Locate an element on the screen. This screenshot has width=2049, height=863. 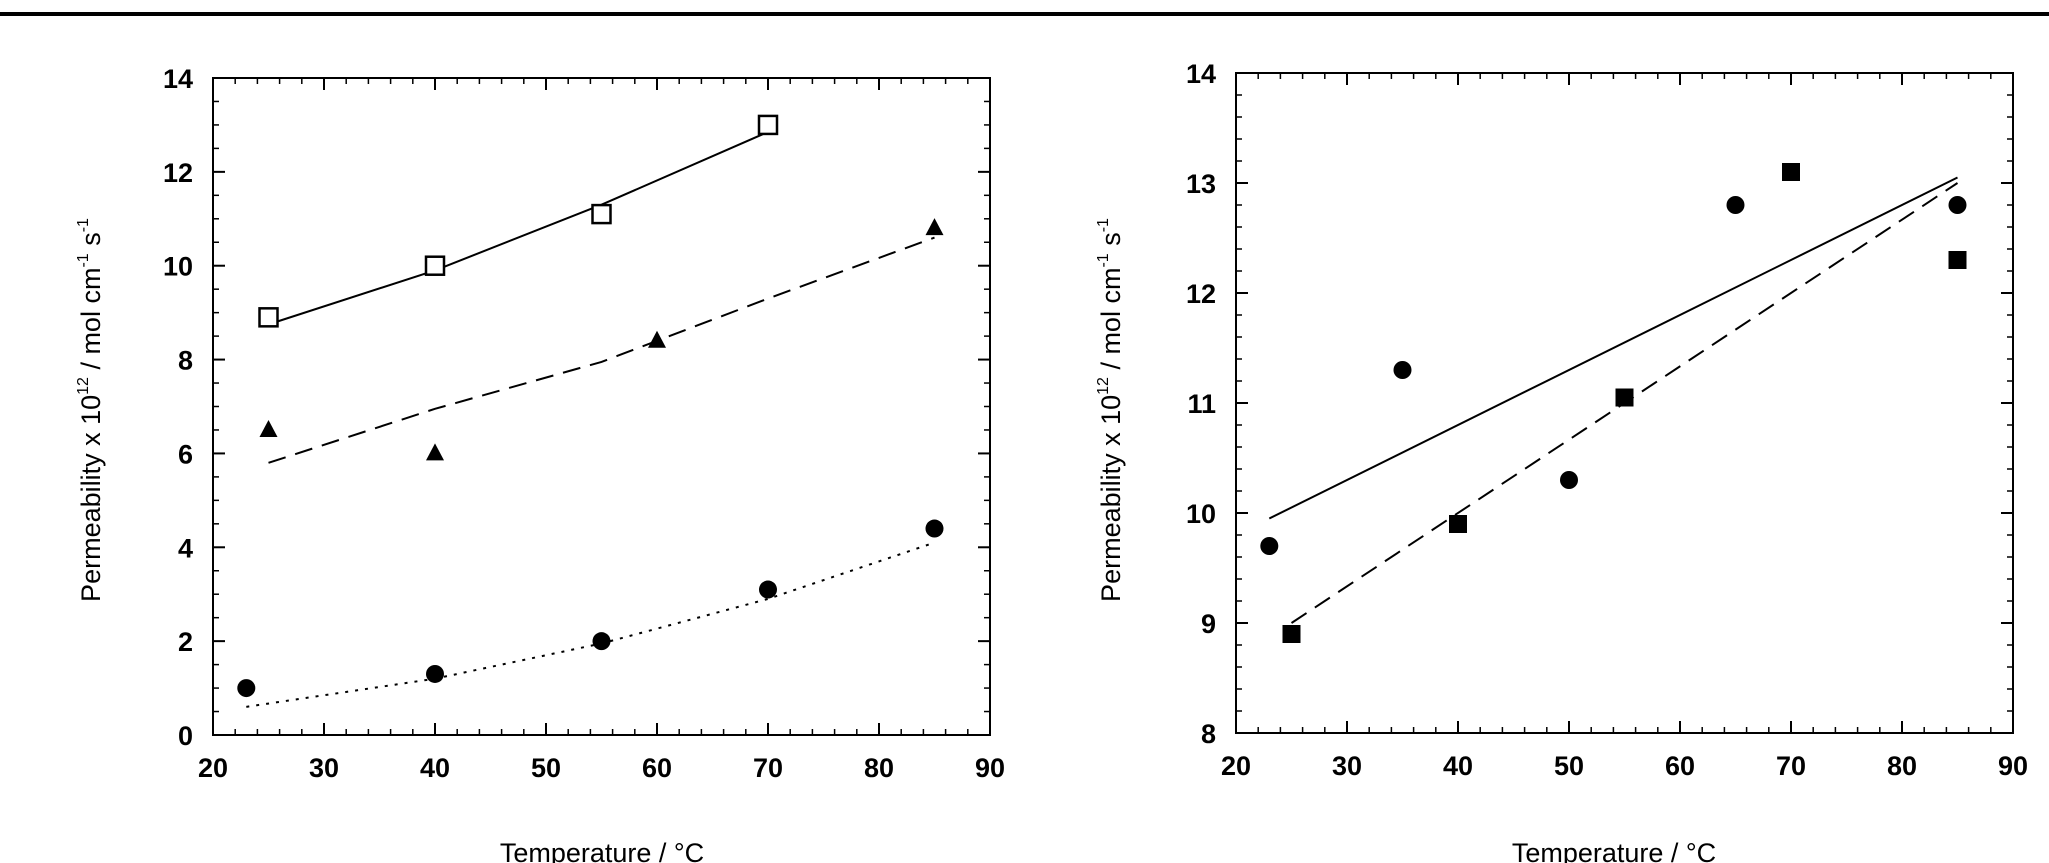
left-y-axis-label: Permeability x 1012 / mol cm-1 s-1 is located at coordinates (90, 410).